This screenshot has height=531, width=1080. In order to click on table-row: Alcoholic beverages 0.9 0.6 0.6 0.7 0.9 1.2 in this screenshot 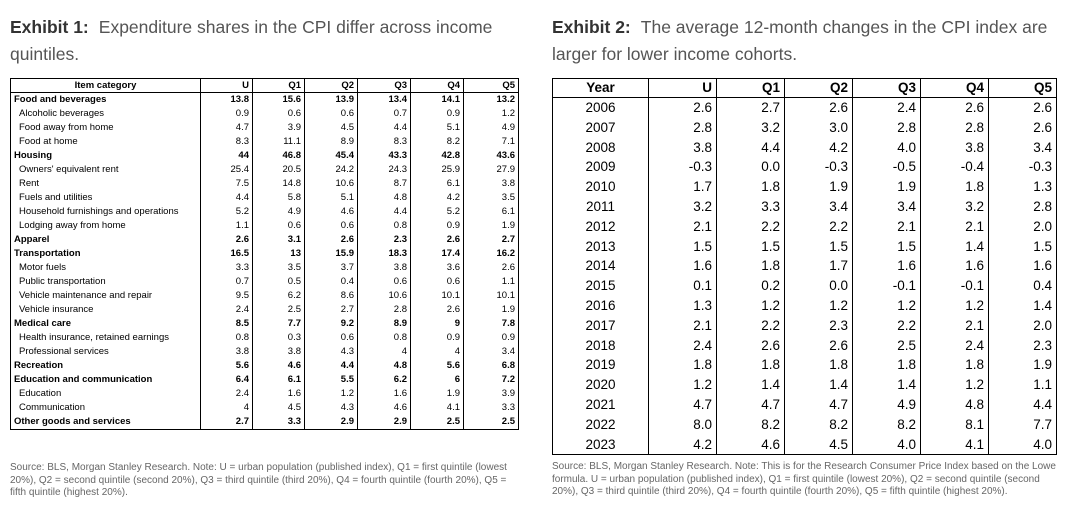, I will do `click(264, 114)`.